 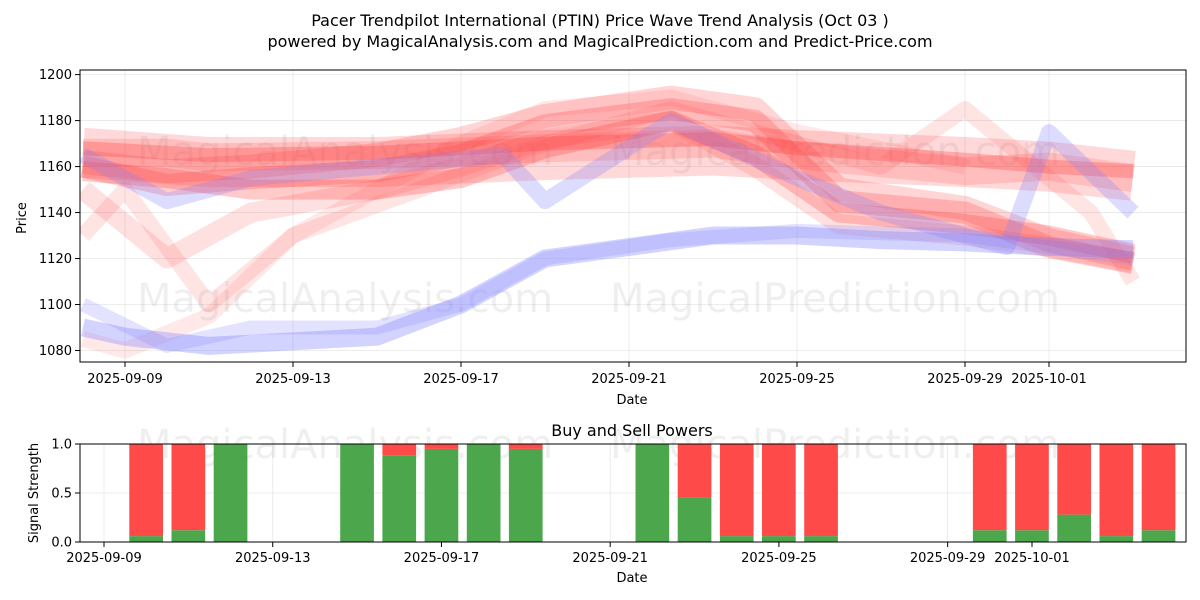 What do you see at coordinates (61, 494) in the screenshot?
I see `signal-ytick-label: 0.5` at bounding box center [61, 494].